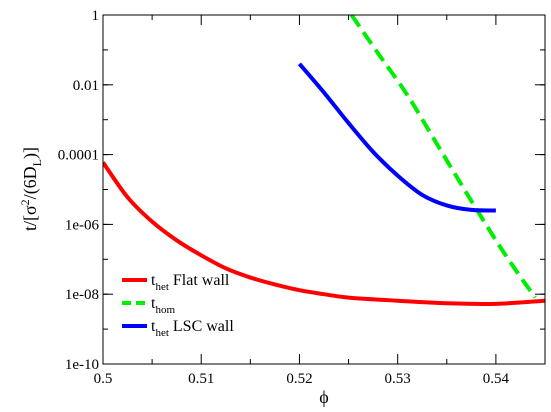 This screenshot has width=551, height=412. What do you see at coordinates (323, 397) in the screenshot?
I see `x-axis-title: ϕ` at bounding box center [323, 397].